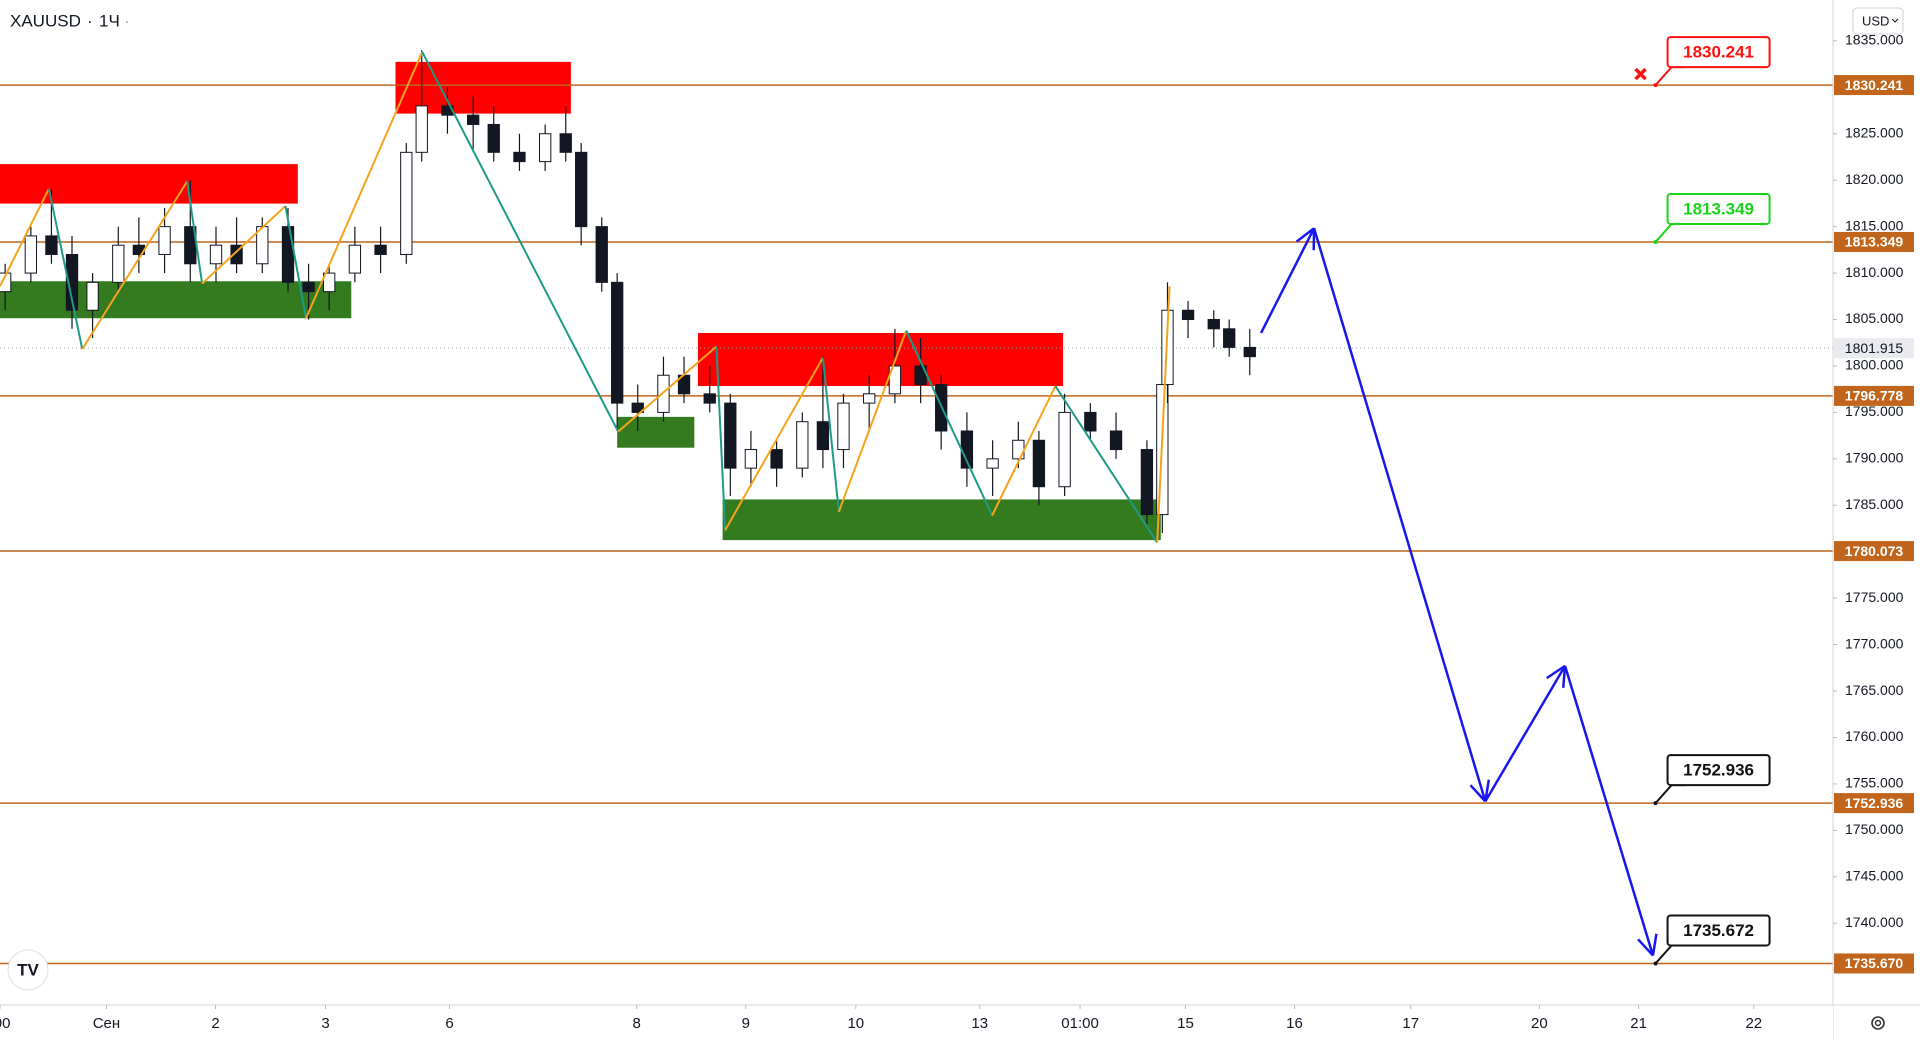 Image resolution: width=1920 pixels, height=1040 pixels. What do you see at coordinates (1874, 348) in the screenshot?
I see `current-price-label-bg` at bounding box center [1874, 348].